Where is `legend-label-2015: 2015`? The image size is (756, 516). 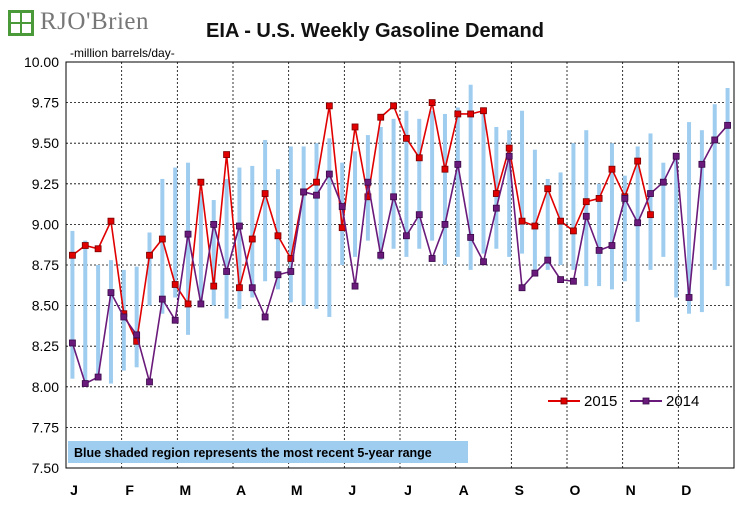
legend-label-2015: 2015 is located at coordinates (600, 401).